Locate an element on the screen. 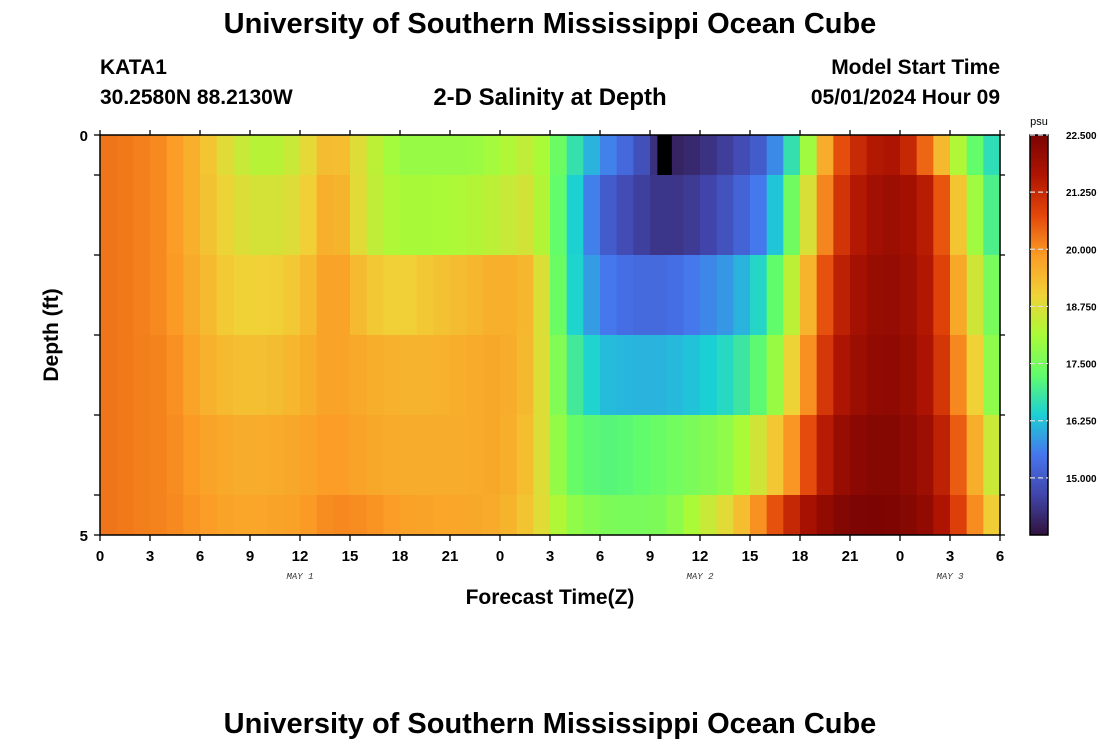 This screenshot has width=1100, height=750. x-tick-label: 3 is located at coordinates (150, 556).